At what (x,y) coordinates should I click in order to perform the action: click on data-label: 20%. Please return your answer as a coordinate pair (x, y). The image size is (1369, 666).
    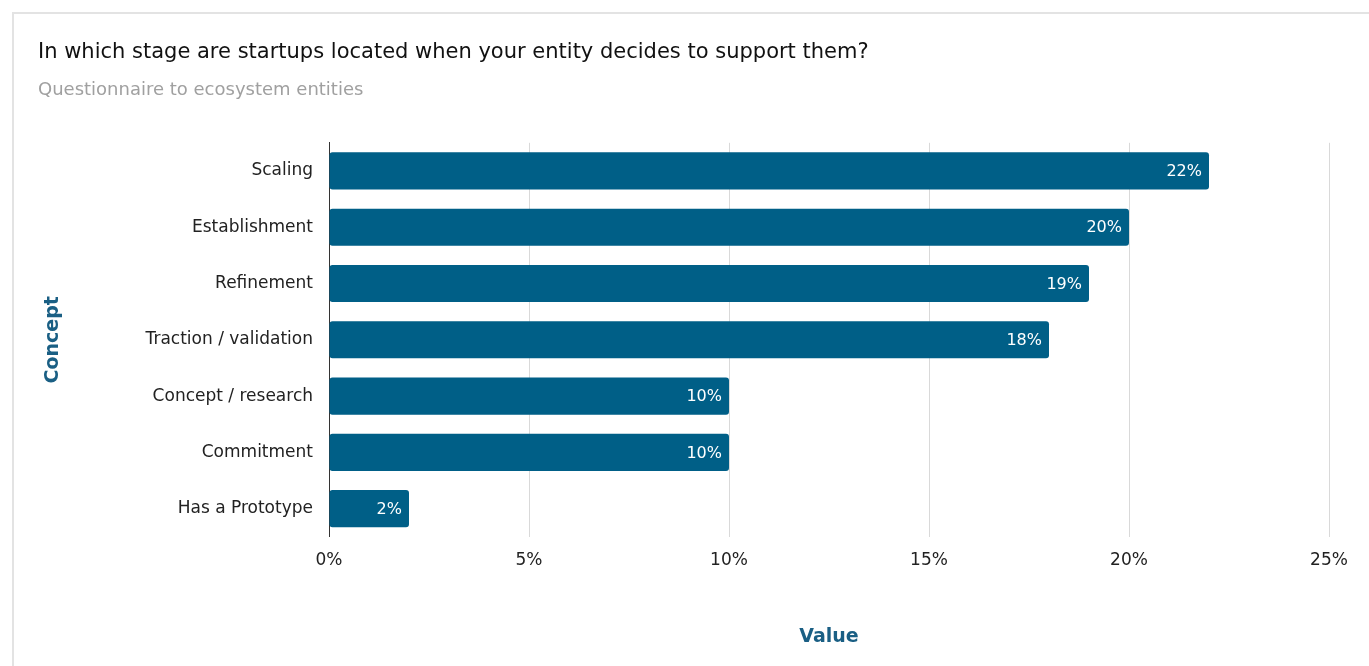
    Looking at the image, I should click on (1104, 227).